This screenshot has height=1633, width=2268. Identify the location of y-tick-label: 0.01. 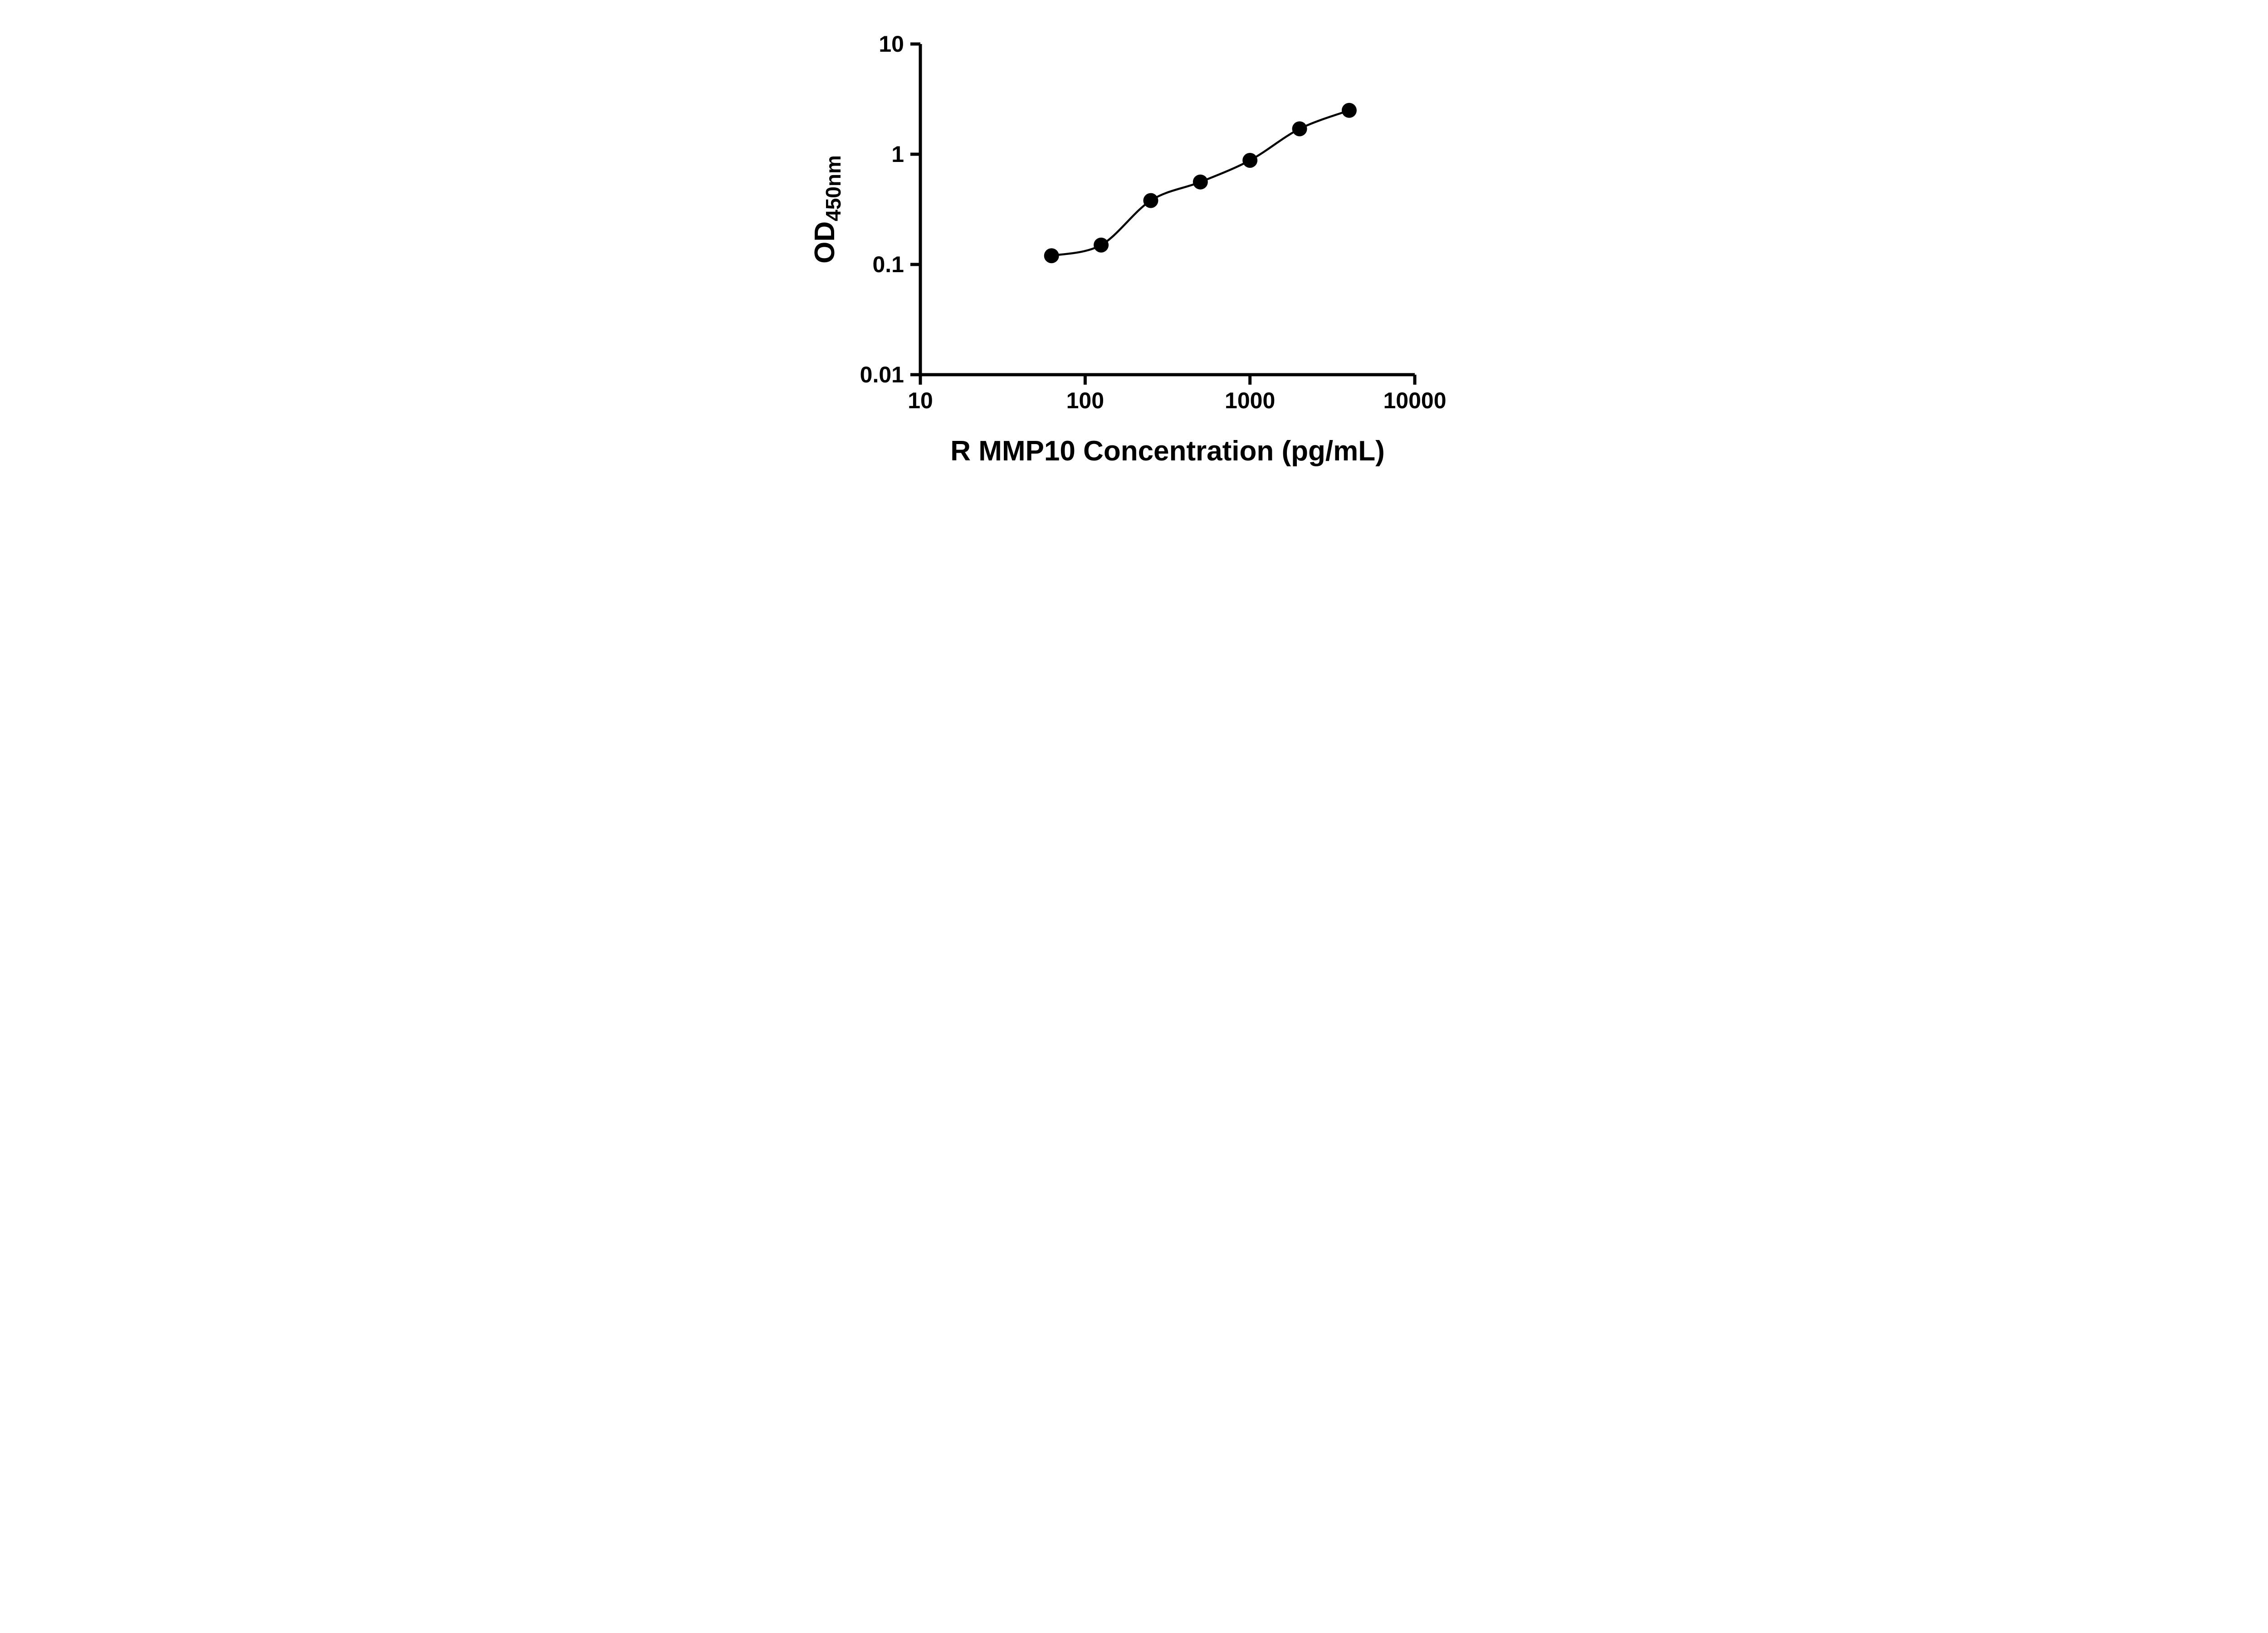
(882, 374).